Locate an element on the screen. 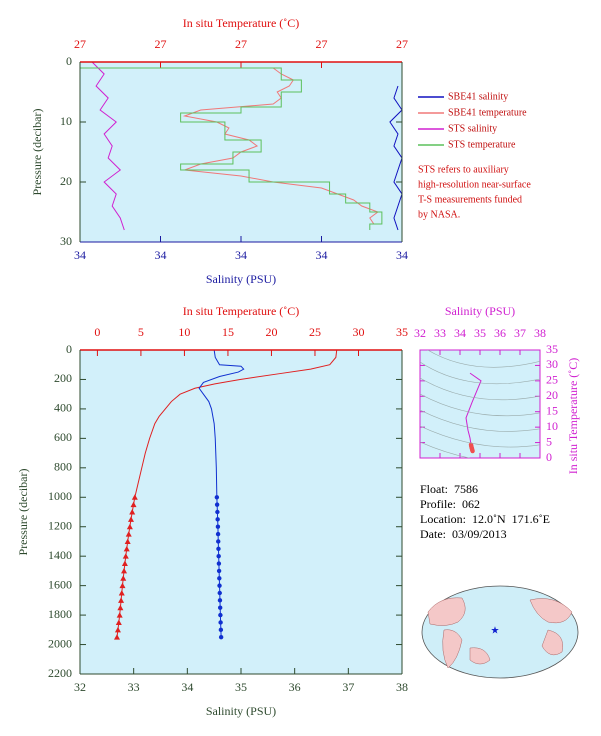 This screenshot has width=601, height=736. x2-tick-label: 20 is located at coordinates (271, 332).